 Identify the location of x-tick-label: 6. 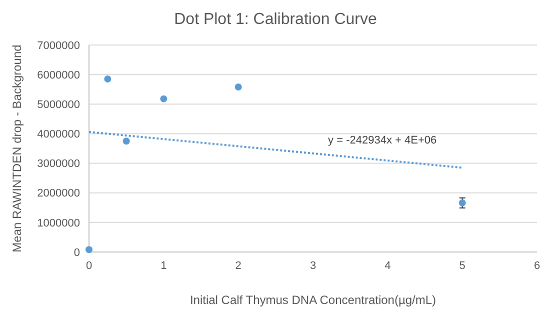
(537, 266).